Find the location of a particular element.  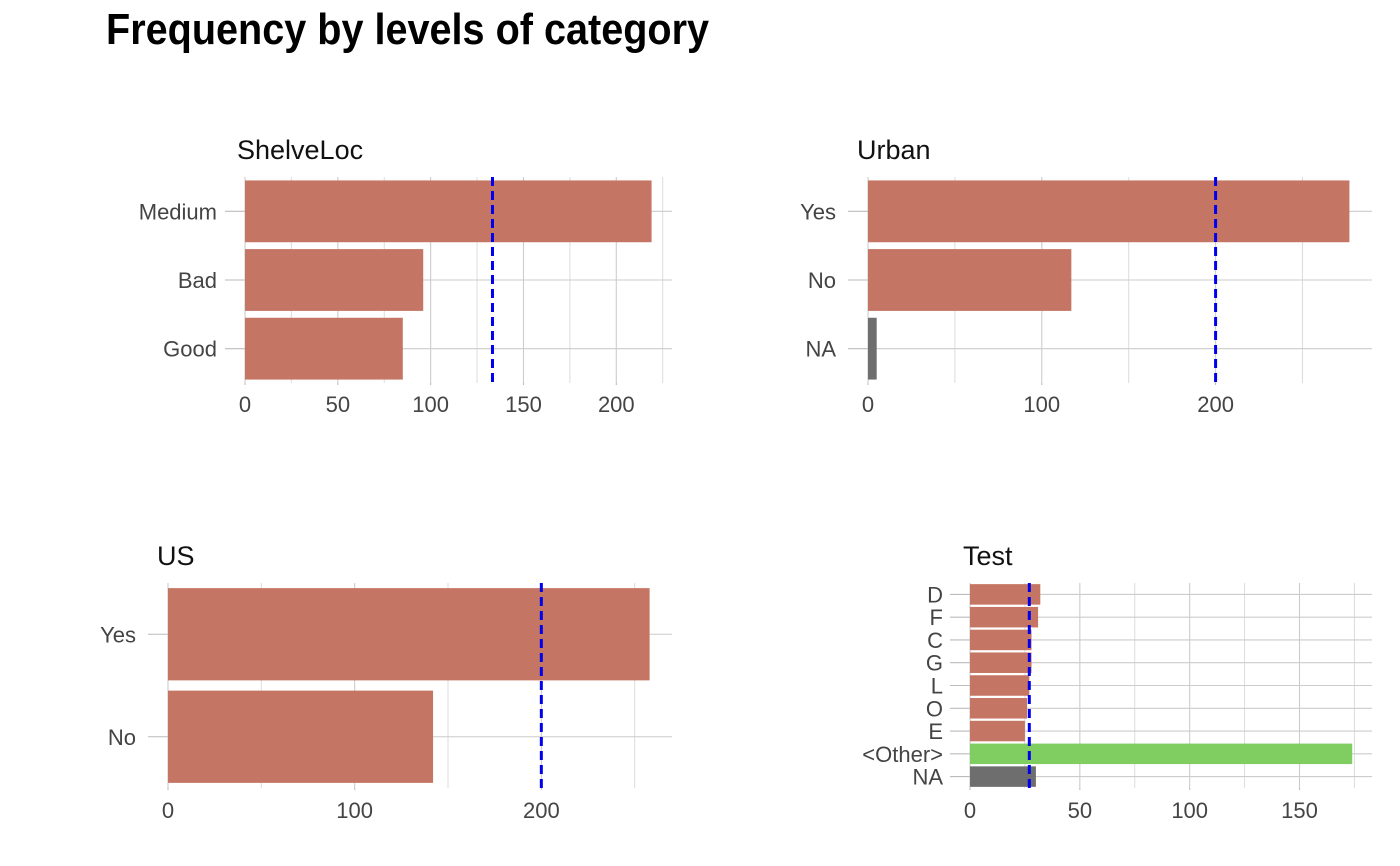

y-tick-label: F is located at coordinates (936, 617).